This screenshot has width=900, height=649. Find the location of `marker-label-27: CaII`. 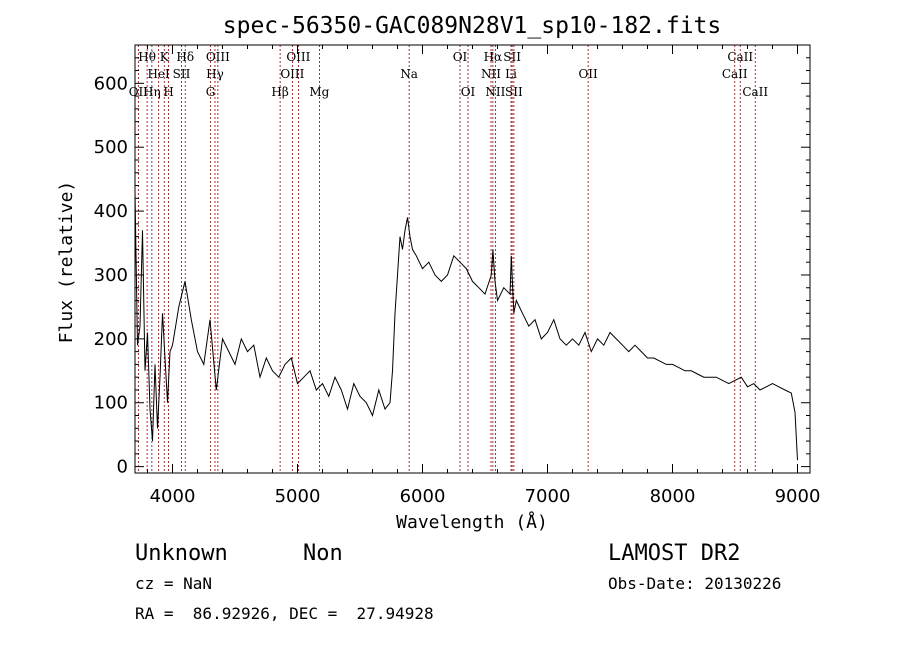

marker-label-27: CaII is located at coordinates (755, 92).